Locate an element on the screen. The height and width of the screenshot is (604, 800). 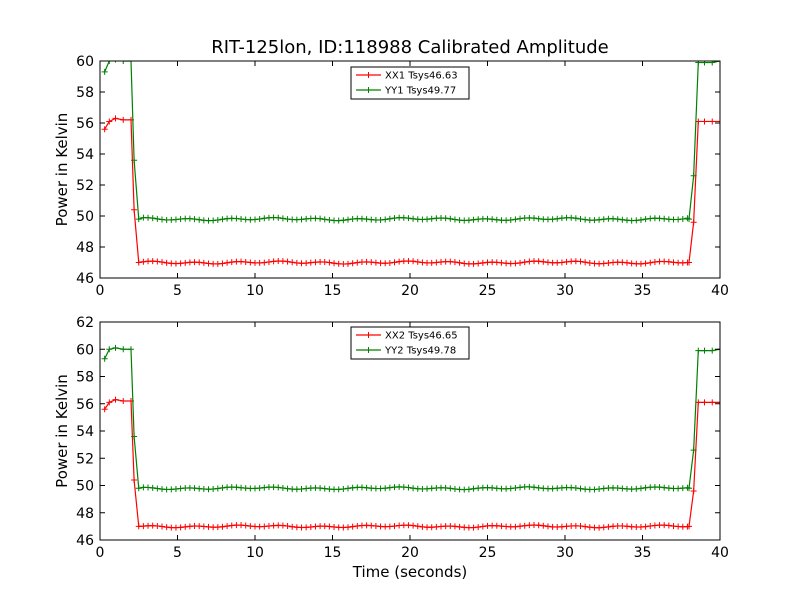
legend-box is located at coordinates (410, 343).